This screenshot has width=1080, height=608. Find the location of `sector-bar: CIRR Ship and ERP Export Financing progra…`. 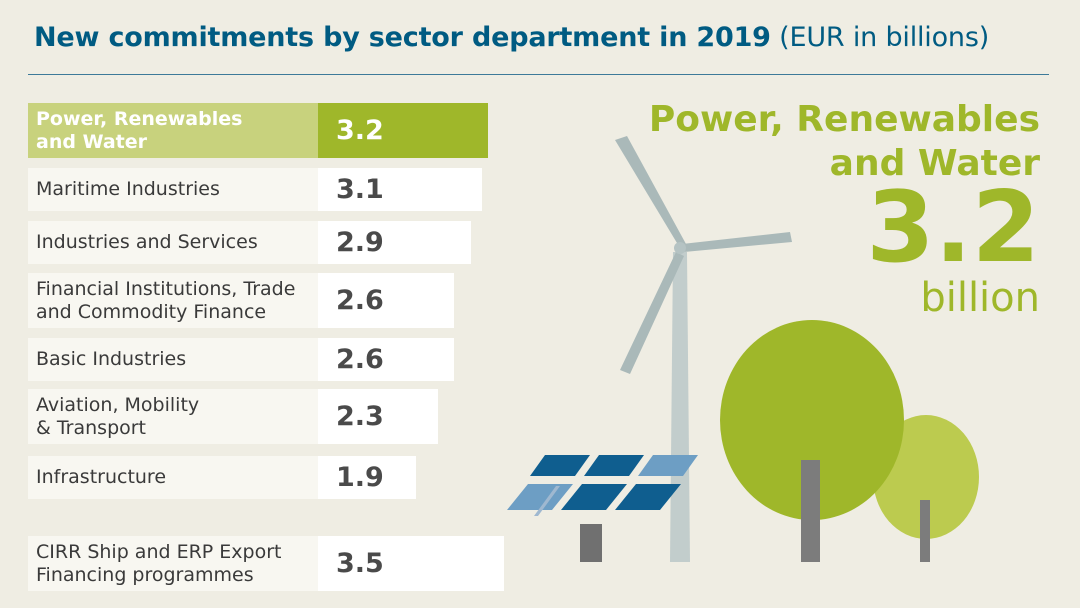

sector-bar: CIRR Ship and ERP Export Financing progra… is located at coordinates (266, 563).